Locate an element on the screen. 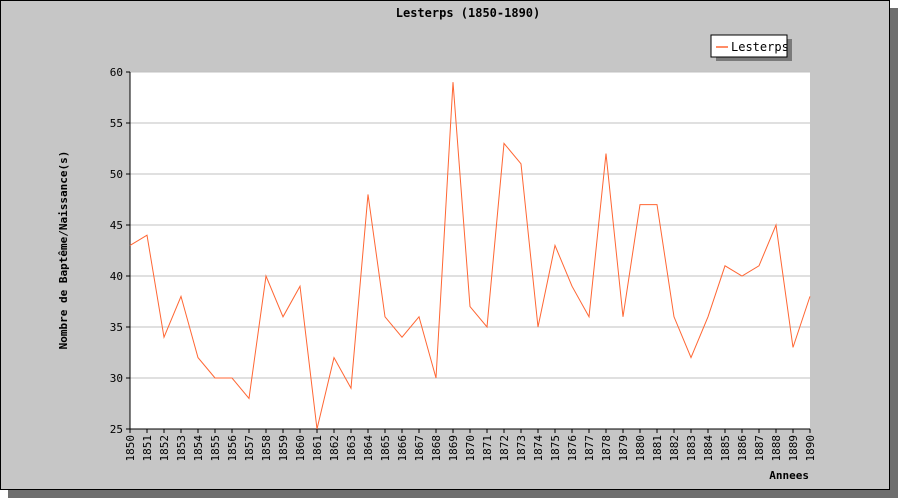 The width and height of the screenshot is (900, 500). x-tick-label: 1879 is located at coordinates (623, 448).